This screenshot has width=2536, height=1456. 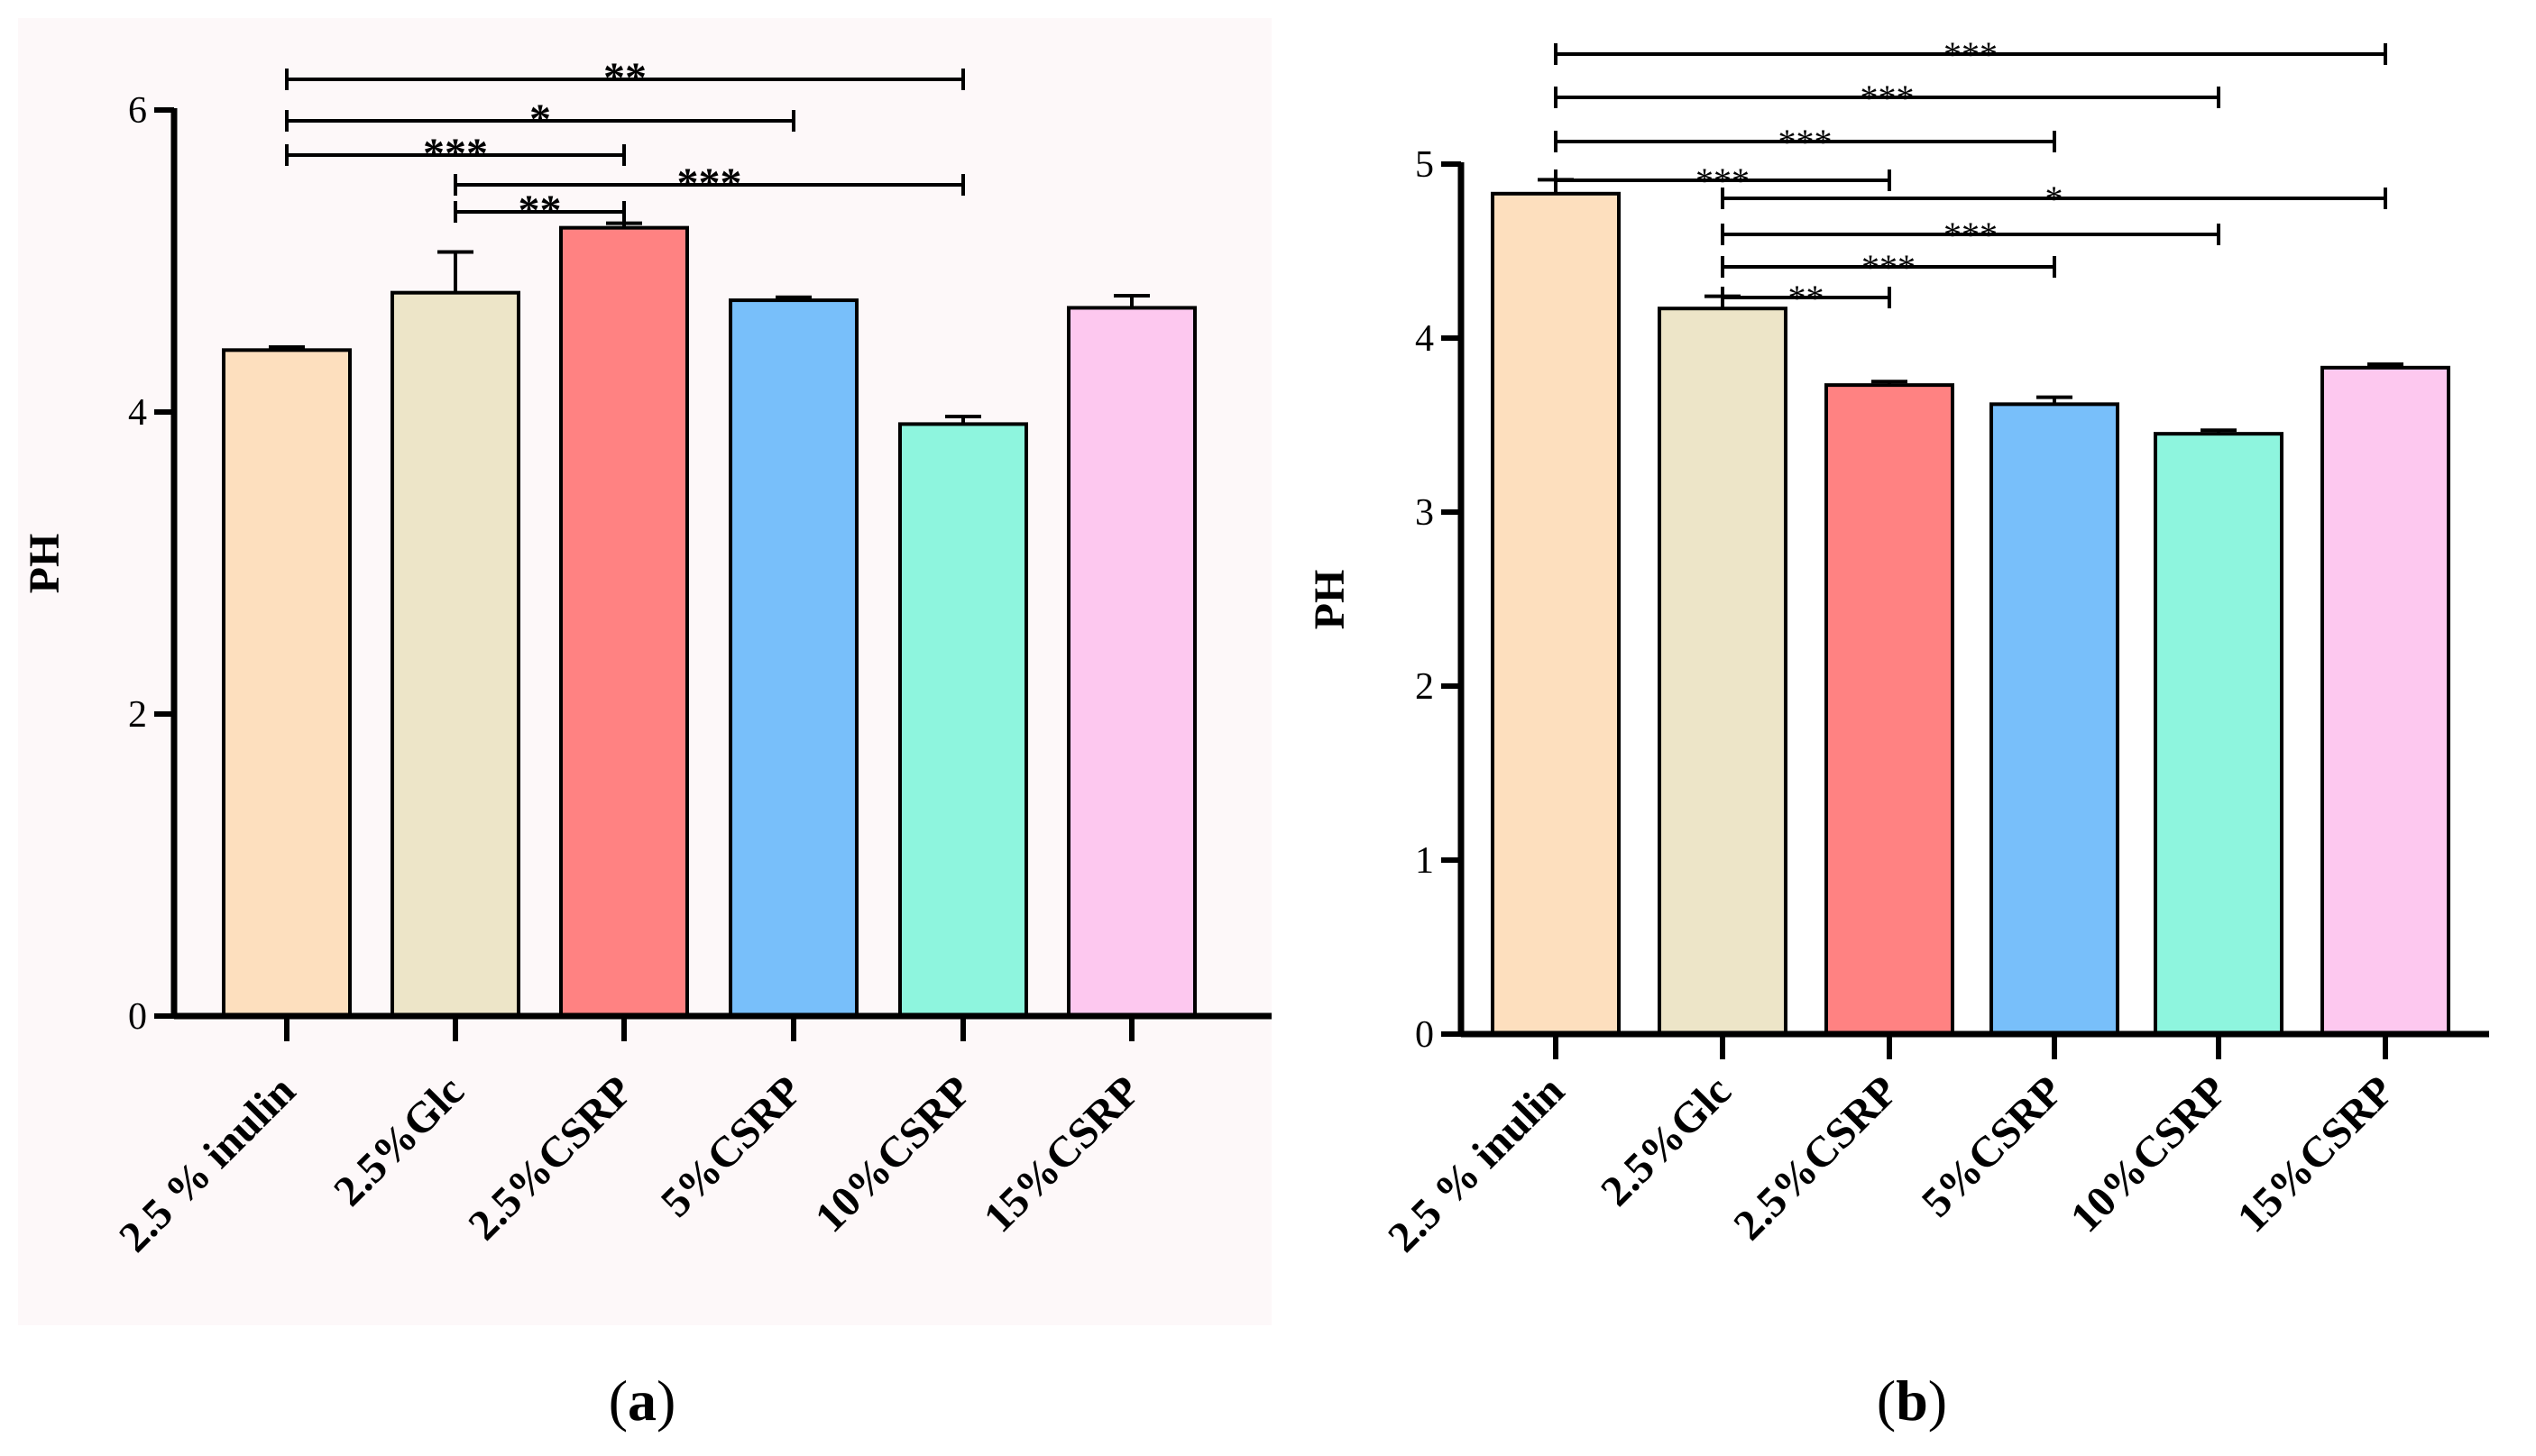 I want to click on panel-b-y-tick-label-3: 3, so click(x=1424, y=513).